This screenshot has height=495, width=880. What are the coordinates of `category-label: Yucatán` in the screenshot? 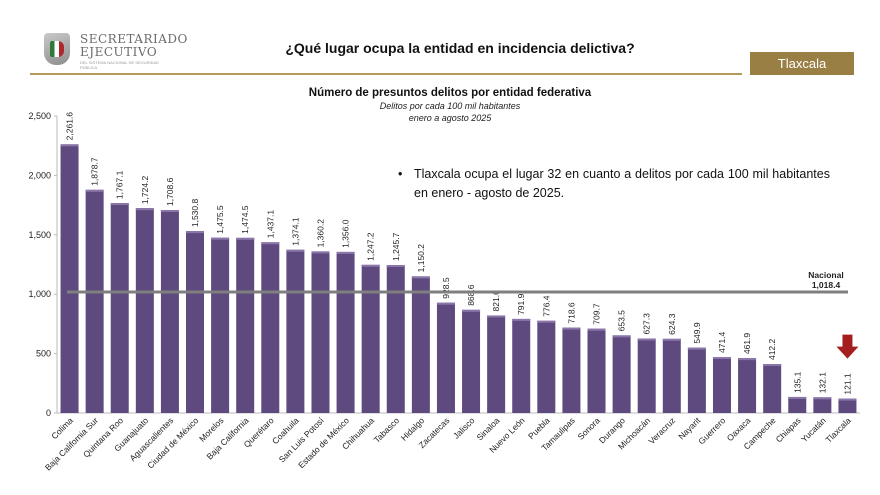 It's located at (813, 429).